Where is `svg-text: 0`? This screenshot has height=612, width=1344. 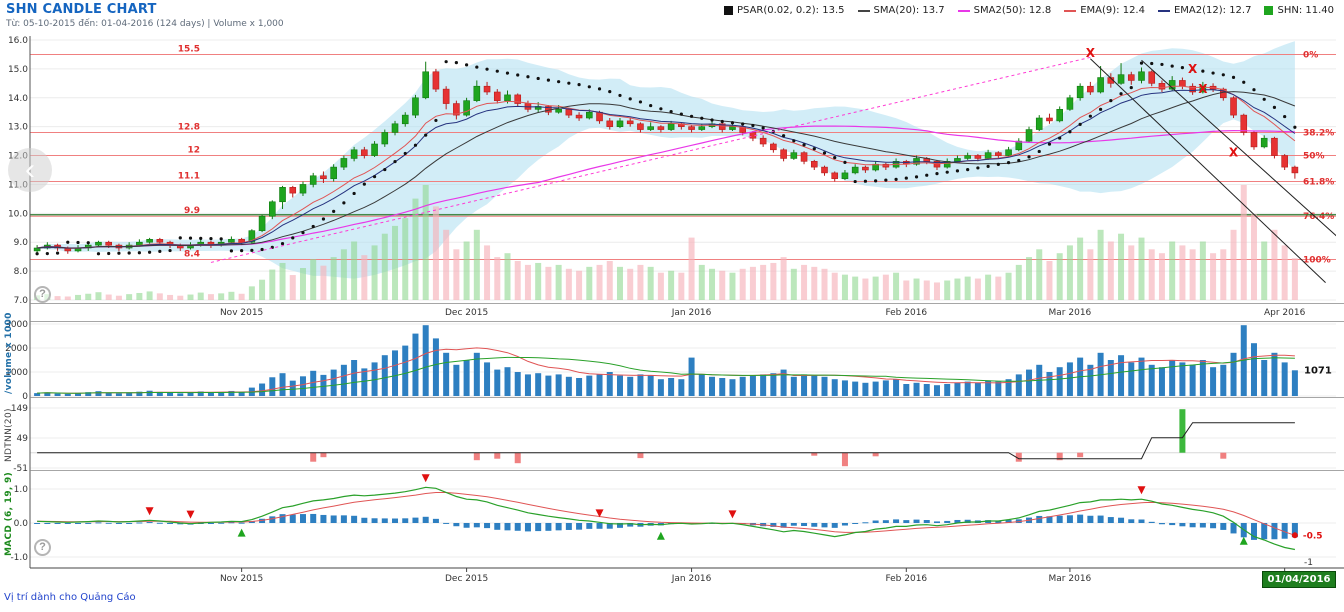
svg-text: 0 is located at coordinates (25, 397).